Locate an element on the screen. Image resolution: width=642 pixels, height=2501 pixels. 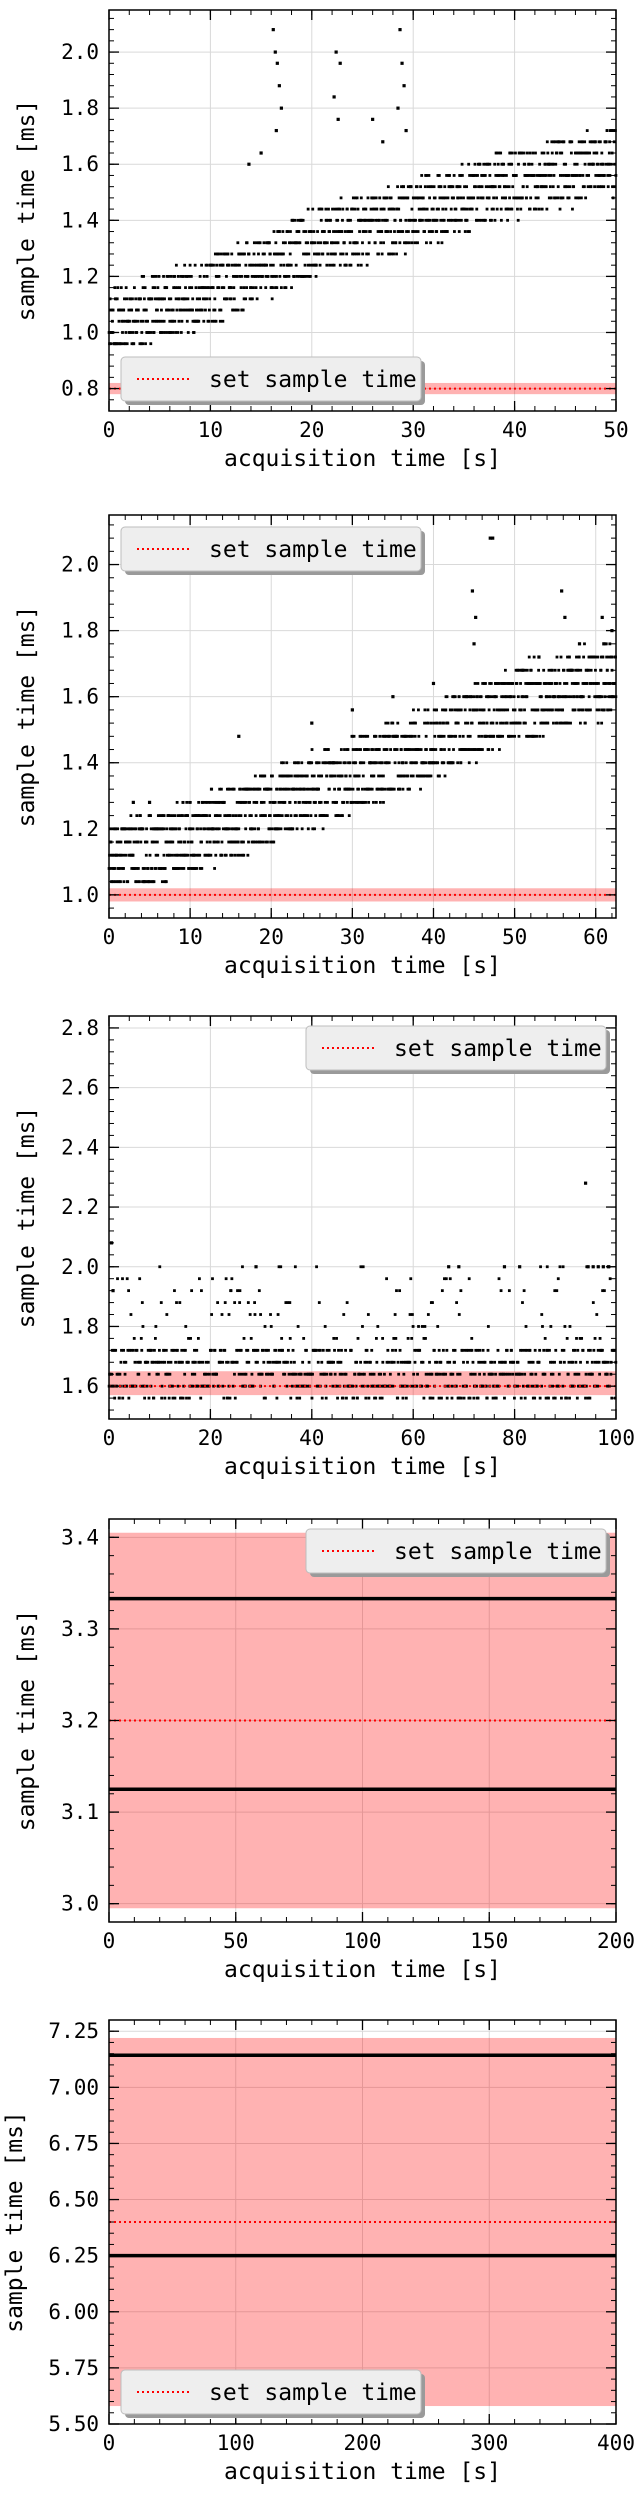
y-tick-label: 7.00 is located at coordinates (73, 2087).